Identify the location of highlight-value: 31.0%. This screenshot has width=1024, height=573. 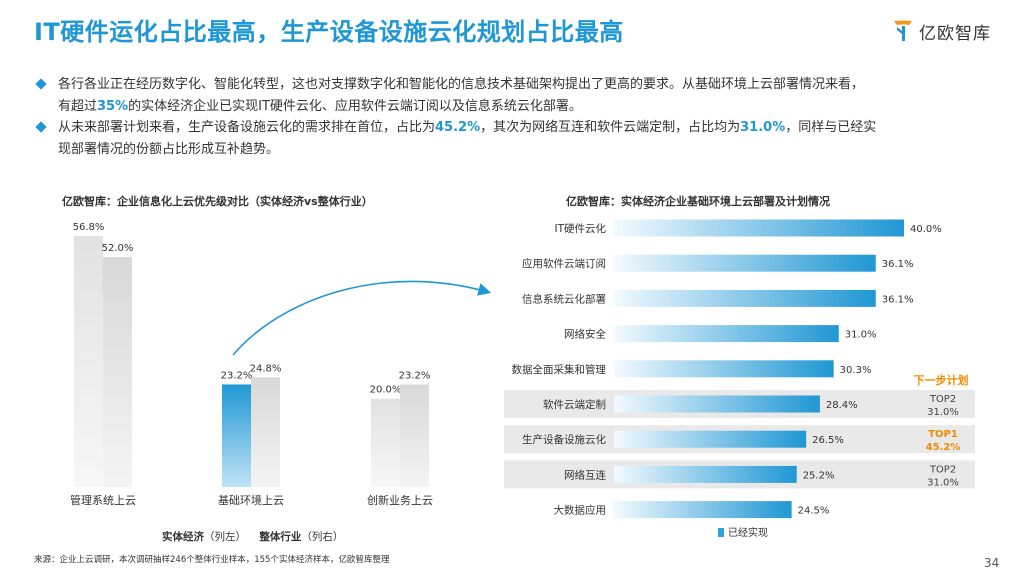
(763, 127).